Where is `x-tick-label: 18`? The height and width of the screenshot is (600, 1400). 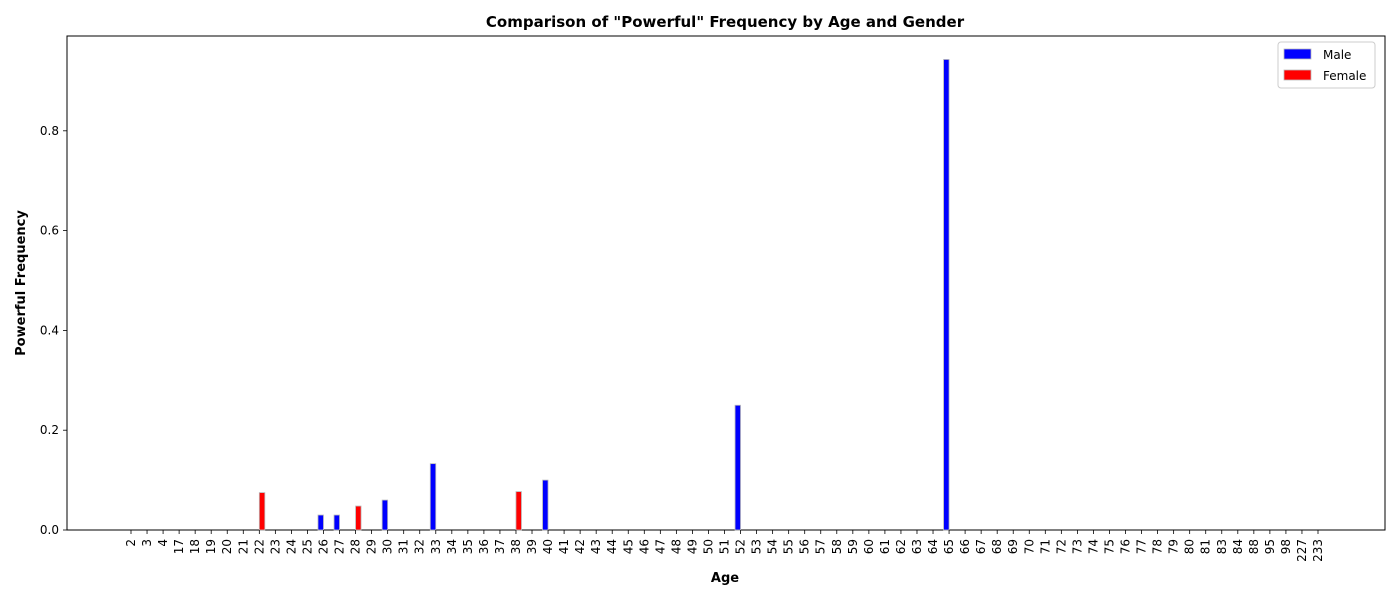 x-tick-label: 18 is located at coordinates (195, 546).